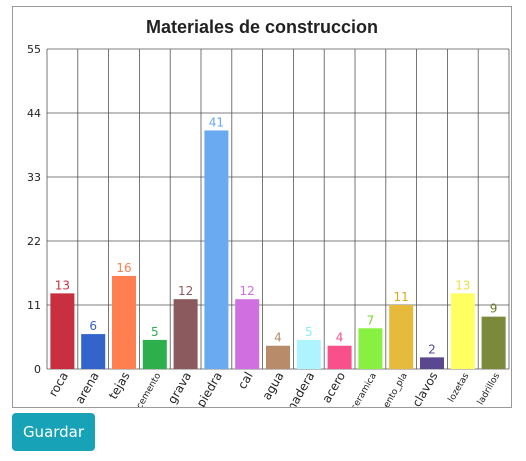  Describe the element at coordinates (34, 305) in the screenshot. I see `y-tick-label: 11` at that location.